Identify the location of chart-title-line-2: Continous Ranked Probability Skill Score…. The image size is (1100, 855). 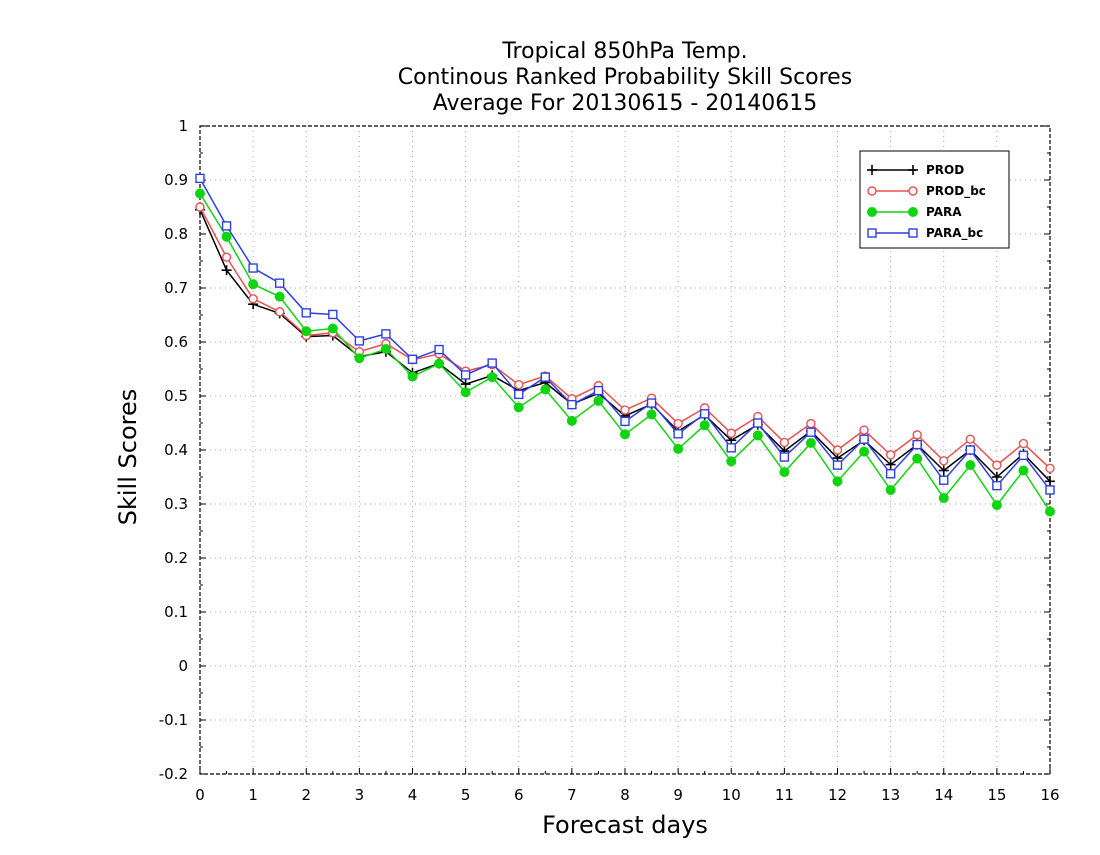
(625, 77).